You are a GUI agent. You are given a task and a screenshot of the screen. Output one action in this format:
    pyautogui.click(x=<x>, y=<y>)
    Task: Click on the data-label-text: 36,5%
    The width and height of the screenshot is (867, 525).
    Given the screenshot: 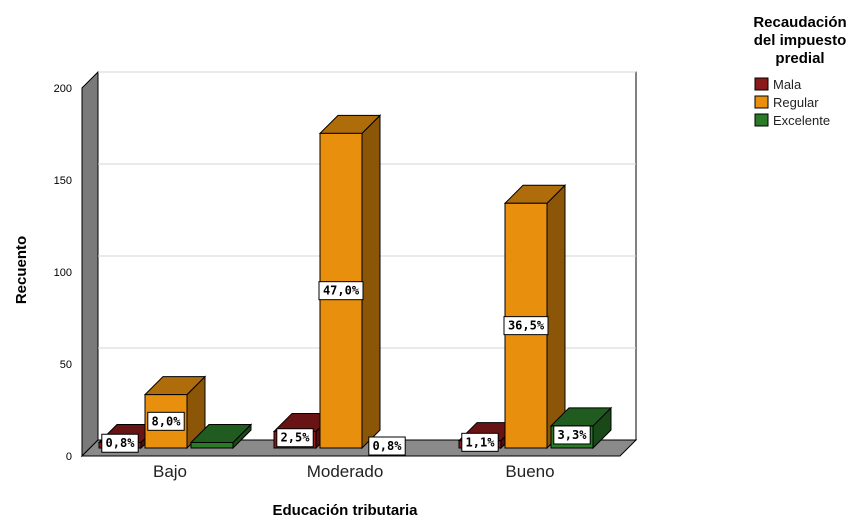 What is the action you would take?
    pyautogui.click(x=526, y=326)
    